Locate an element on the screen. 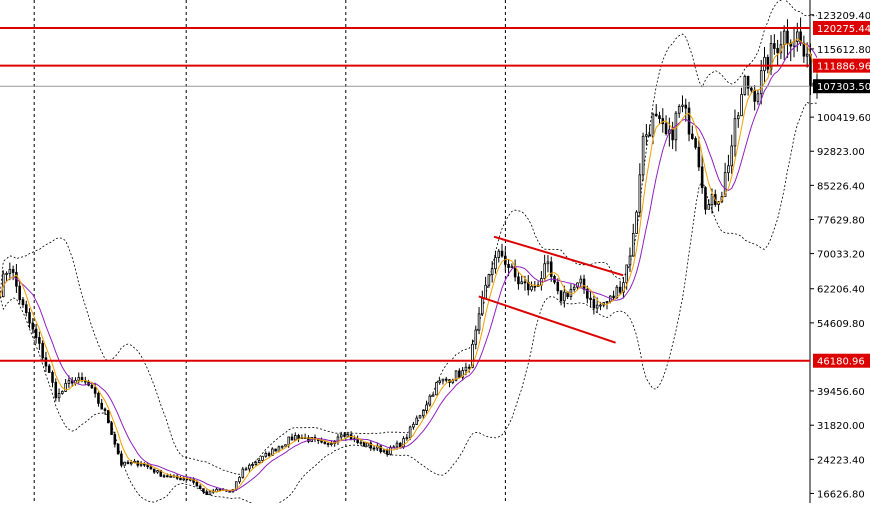 The width and height of the screenshot is (870, 507). level-badge-label-0: 120275.44 is located at coordinates (843, 29).